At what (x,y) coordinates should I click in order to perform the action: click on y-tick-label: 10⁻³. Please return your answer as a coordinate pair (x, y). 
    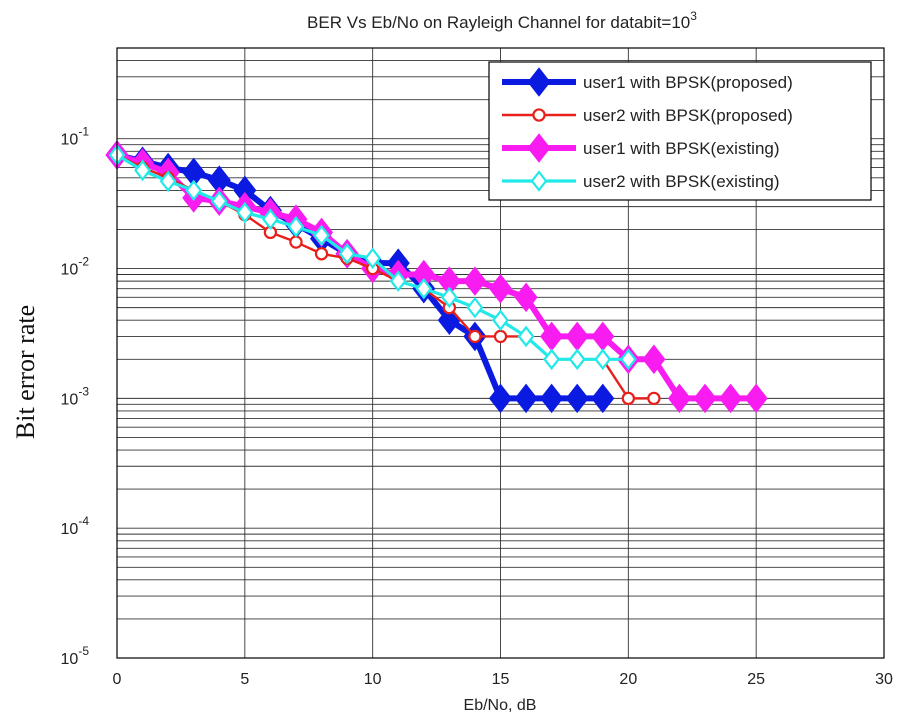
    Looking at the image, I should click on (75, 396).